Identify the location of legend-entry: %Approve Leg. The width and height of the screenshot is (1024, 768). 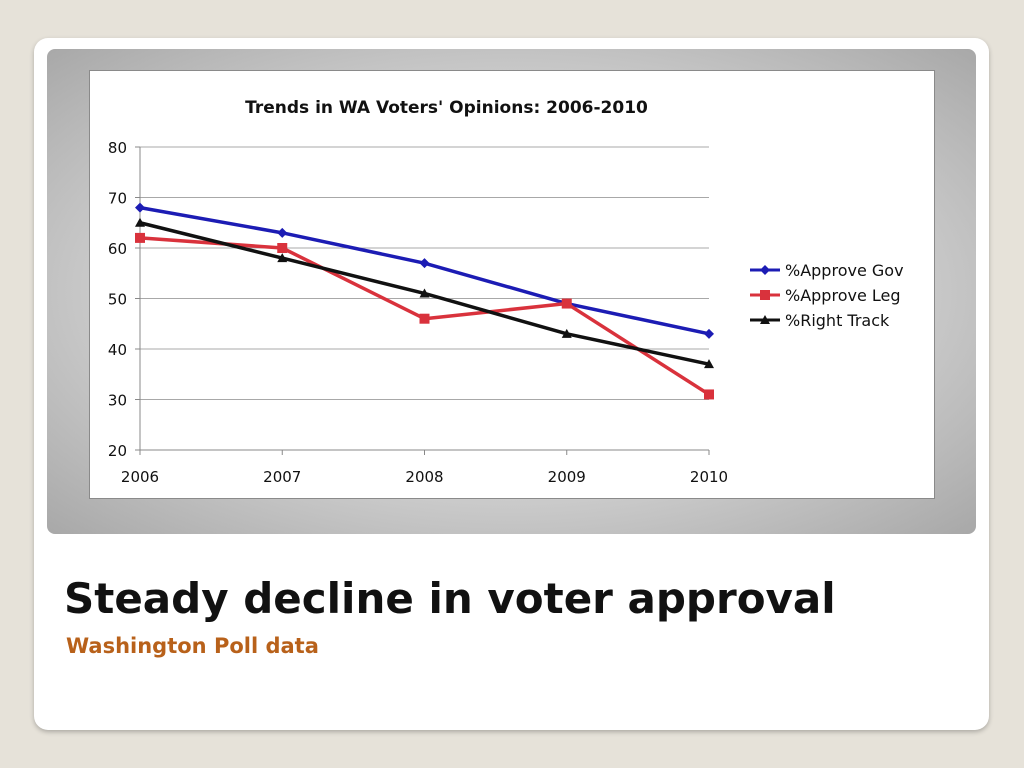
(825, 295).